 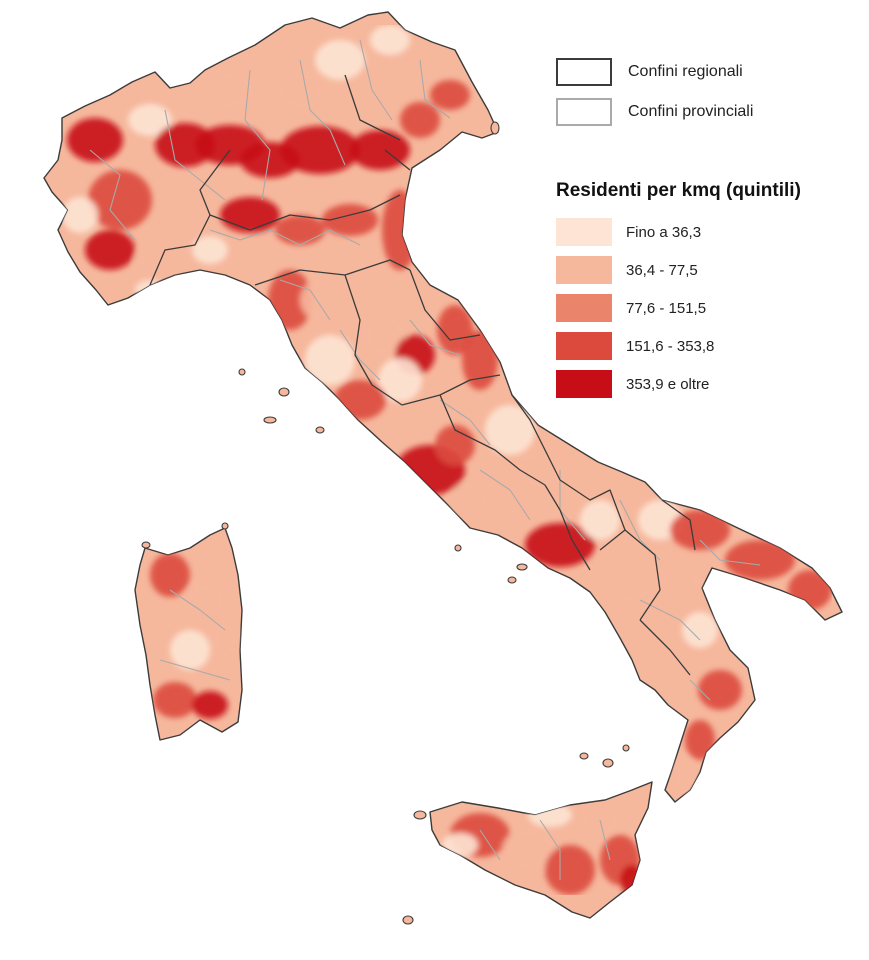 I want to click on regional-border-swatch, so click(x=584, y=72).